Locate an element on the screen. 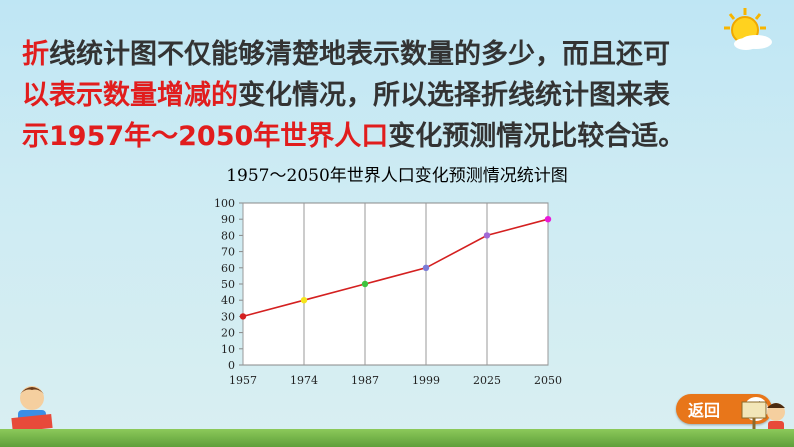  x-tick-label: 2050 is located at coordinates (548, 380).